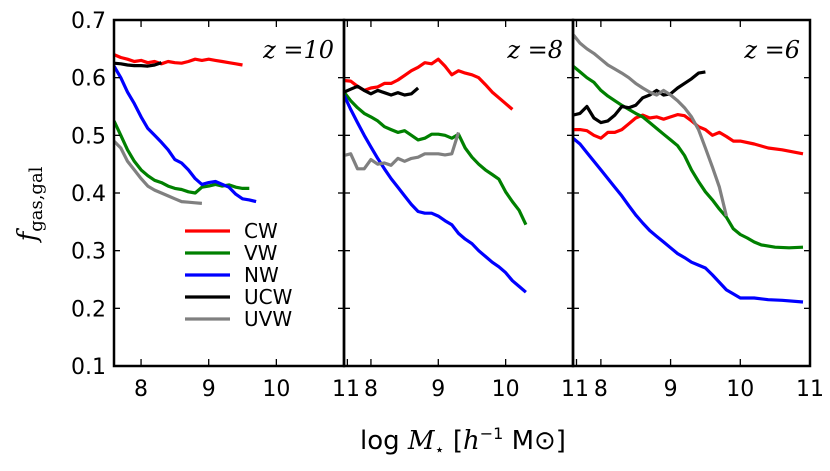  I want to click on panel-2-series, so click(436, 175).